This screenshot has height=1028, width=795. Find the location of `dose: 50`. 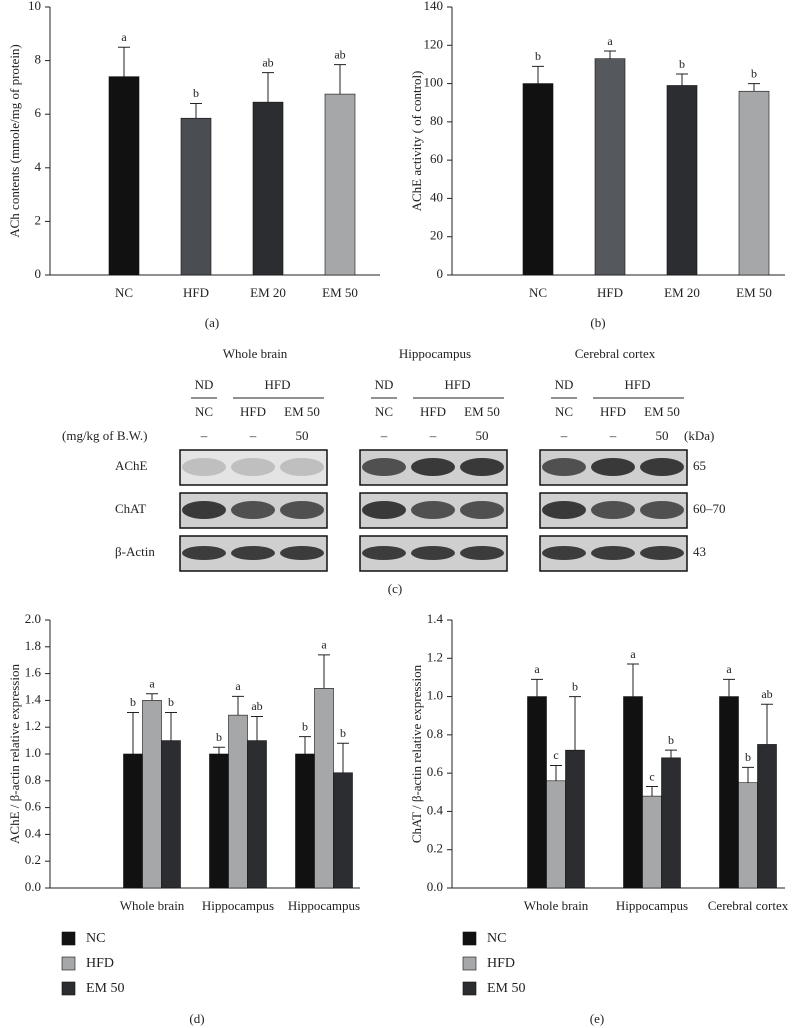

dose: 50 is located at coordinates (662, 435).